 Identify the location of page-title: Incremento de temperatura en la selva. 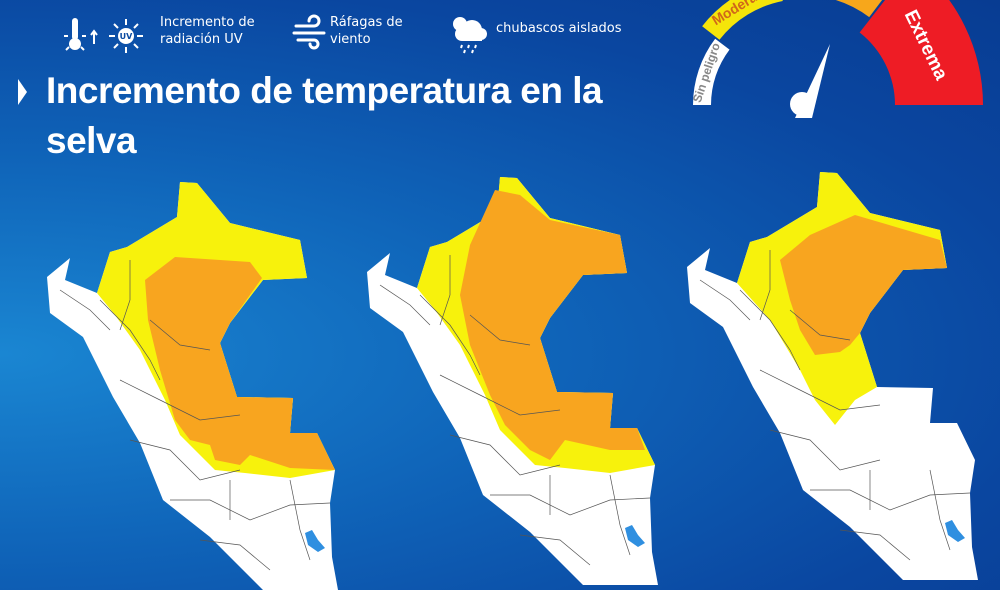
(324, 115).